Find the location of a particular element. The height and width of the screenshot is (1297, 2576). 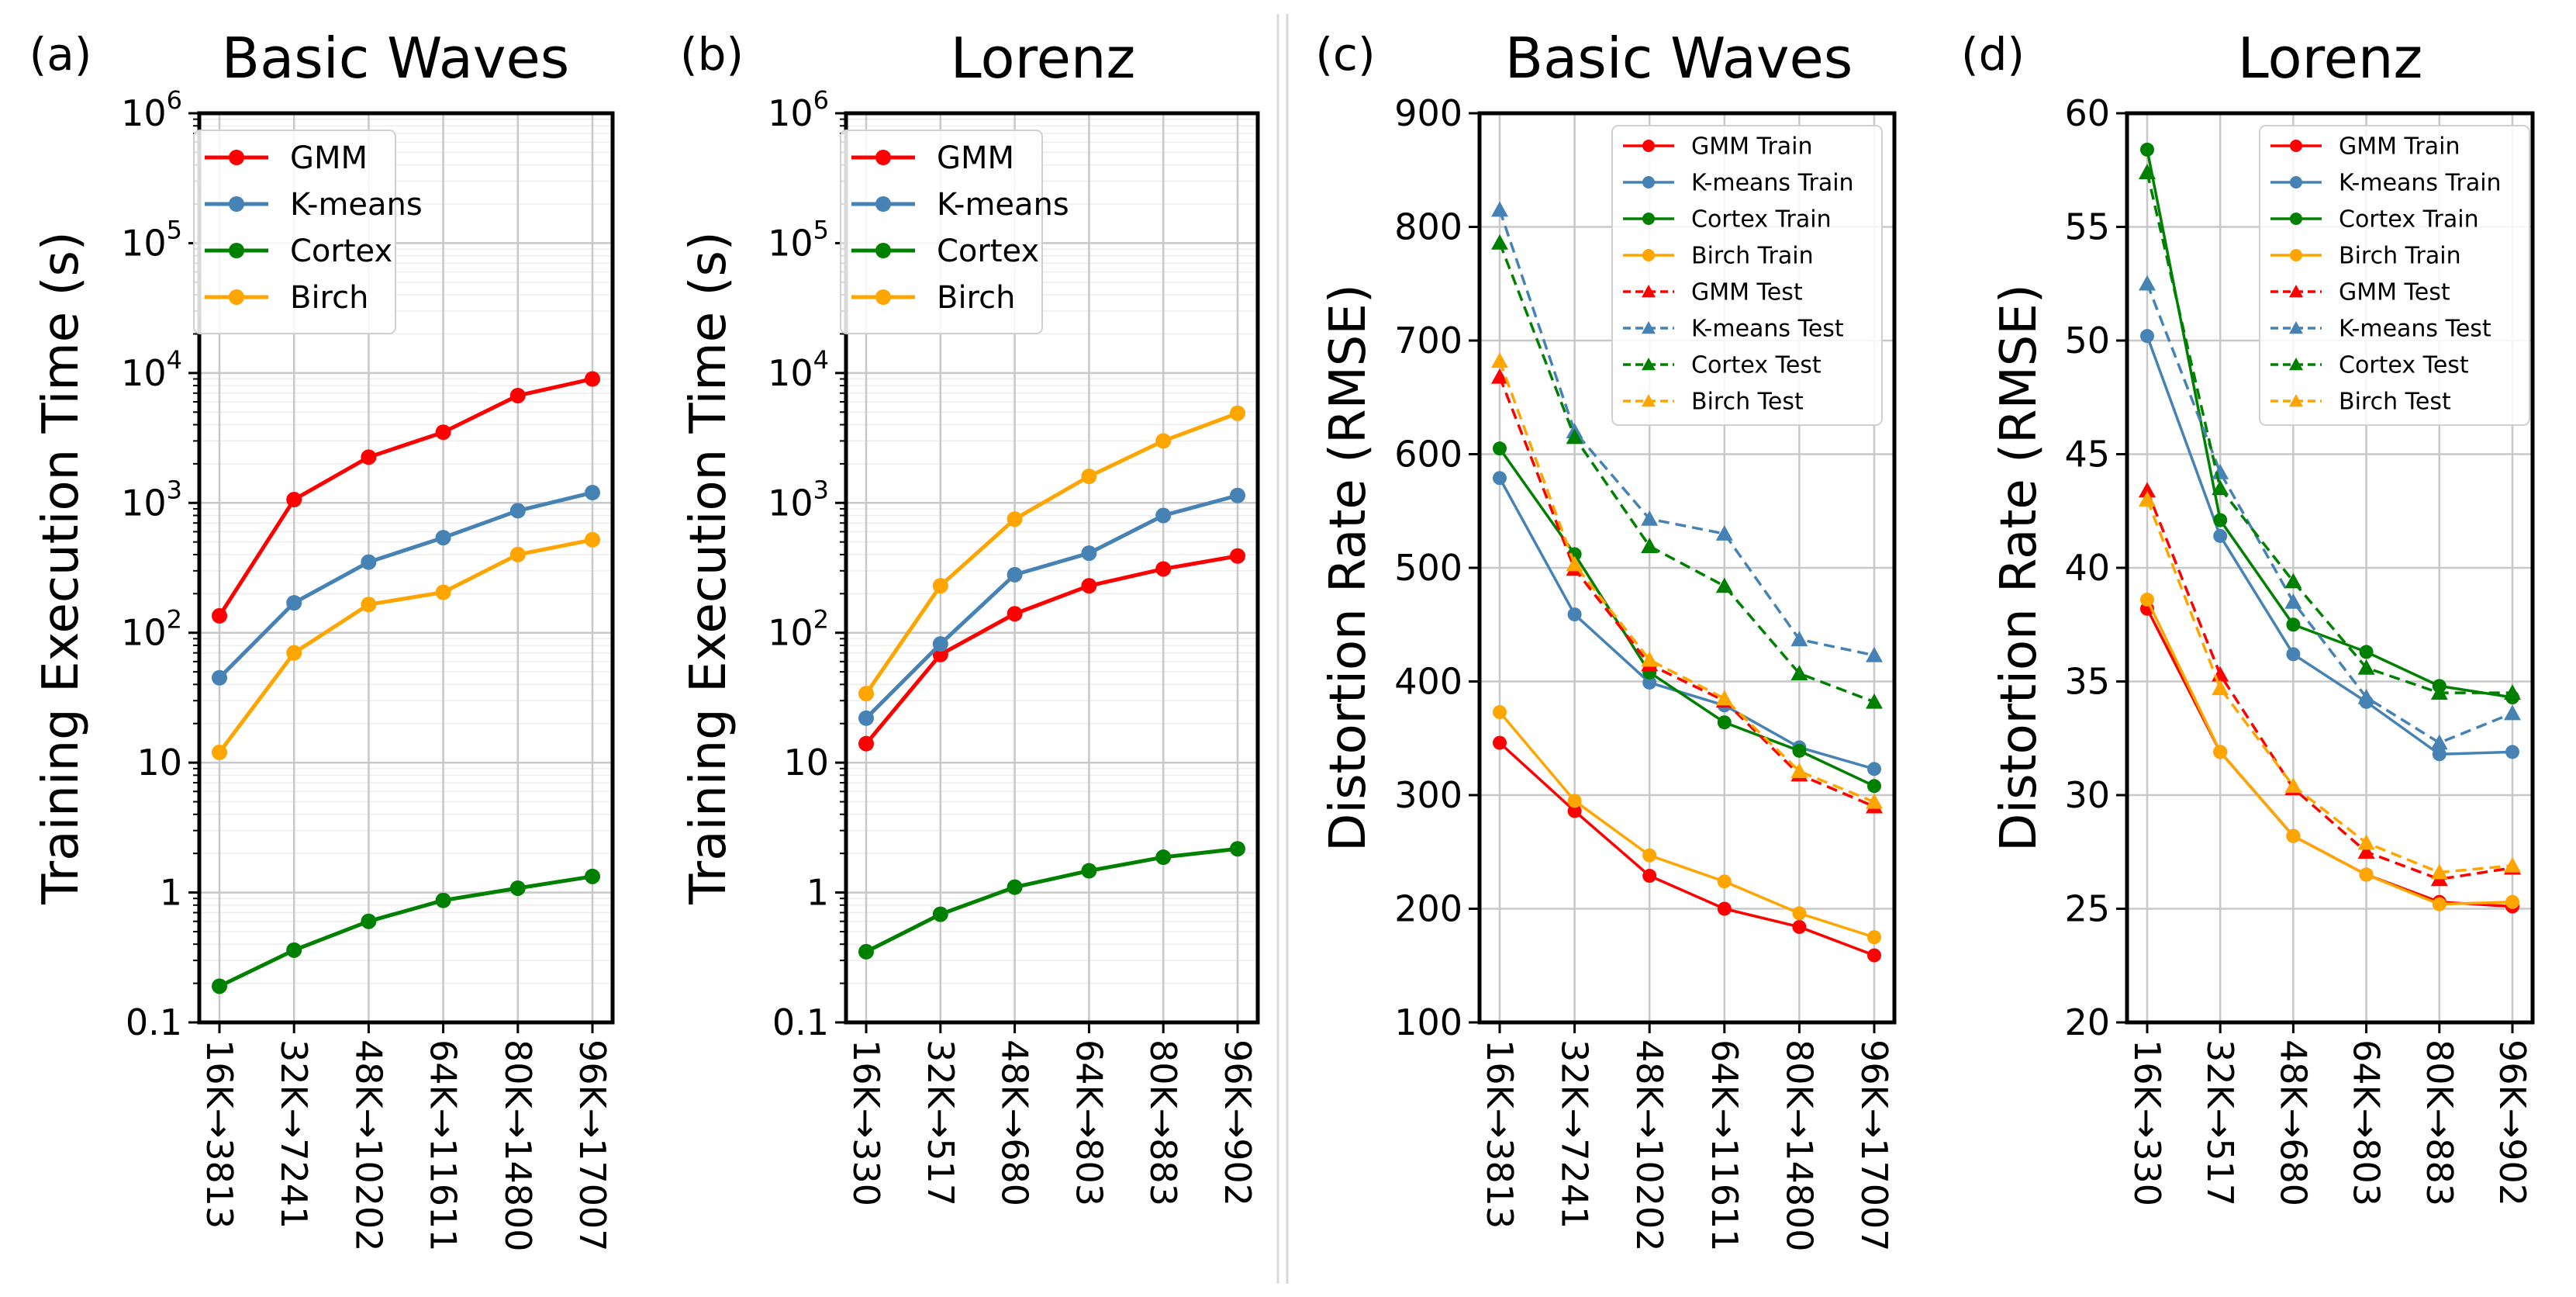

y-tick-label: 10⁴ is located at coordinates (151, 369).